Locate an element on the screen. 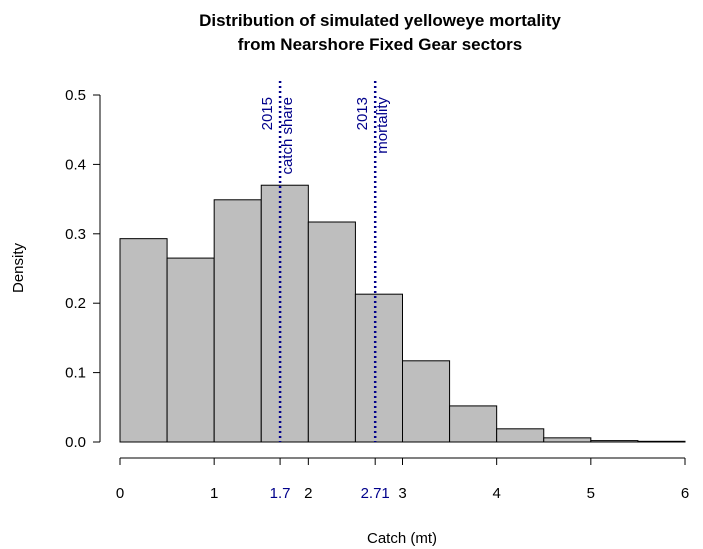  chart-title: from Nearshore Fixed Gear sectors is located at coordinates (380, 44).